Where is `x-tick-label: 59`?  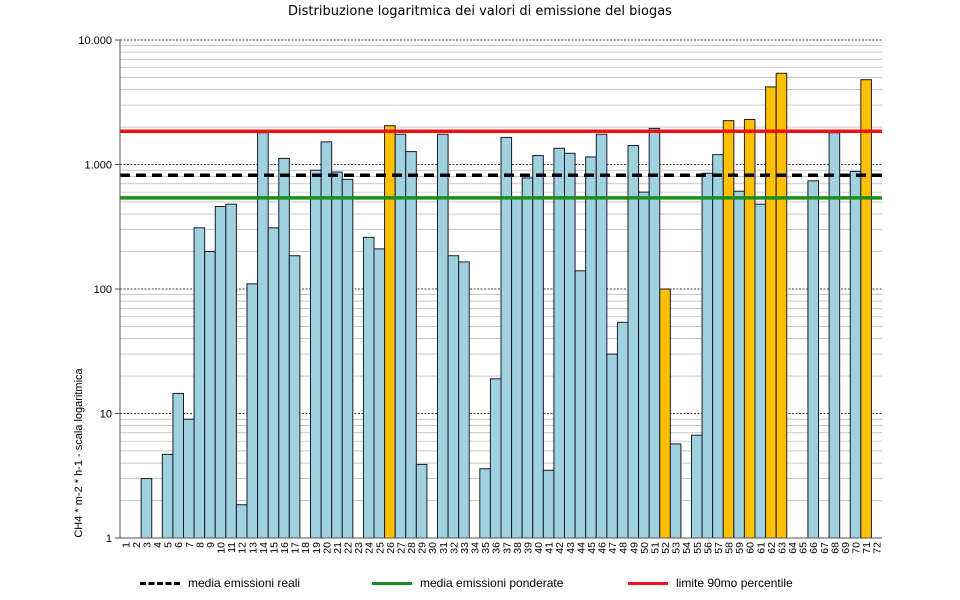
x-tick-label: 59 is located at coordinates (740, 548).